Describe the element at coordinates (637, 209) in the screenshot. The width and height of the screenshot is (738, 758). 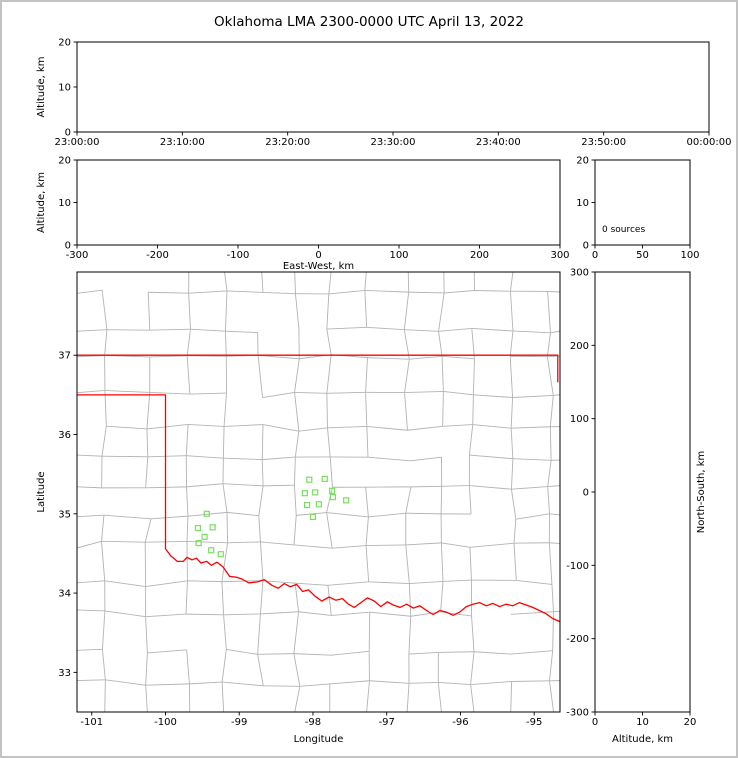
I see `panel-alt_histogram: 0 50 100 0 10 20 0 sources` at that location.